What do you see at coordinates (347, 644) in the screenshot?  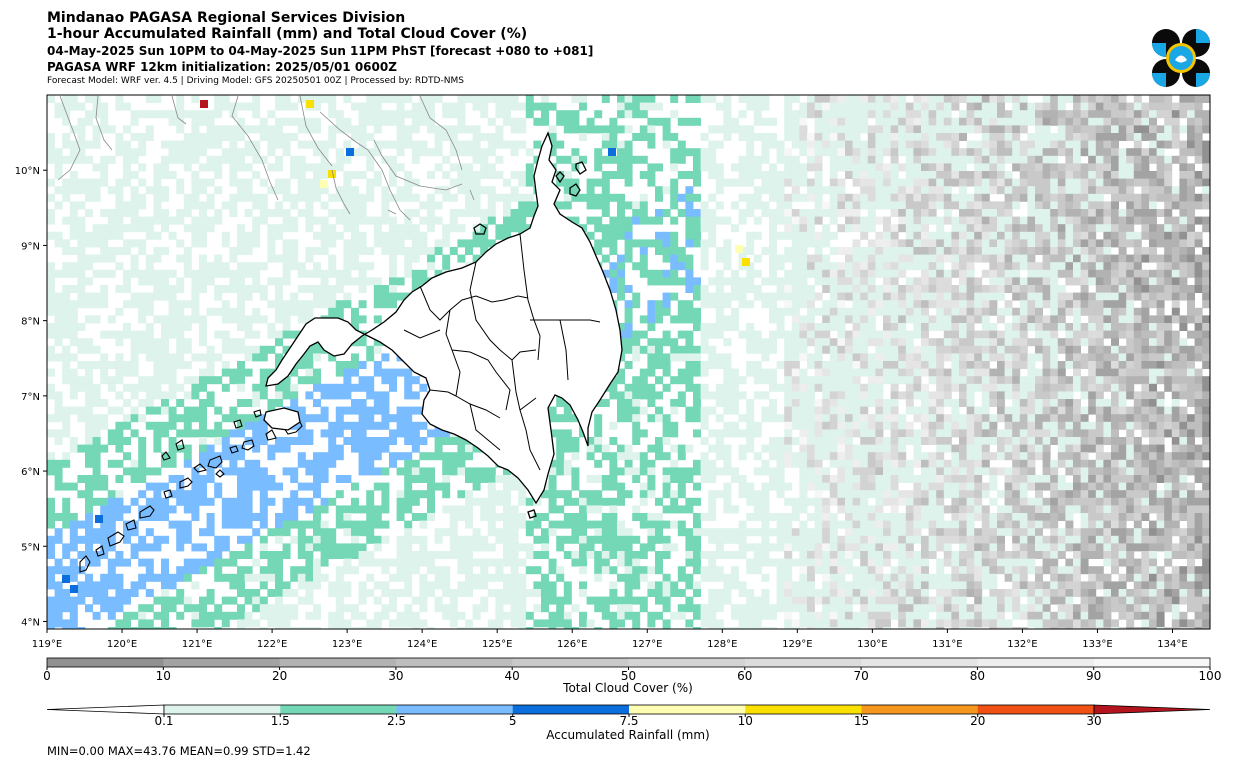 I see `lon-tick-label: 123°E` at bounding box center [347, 644].